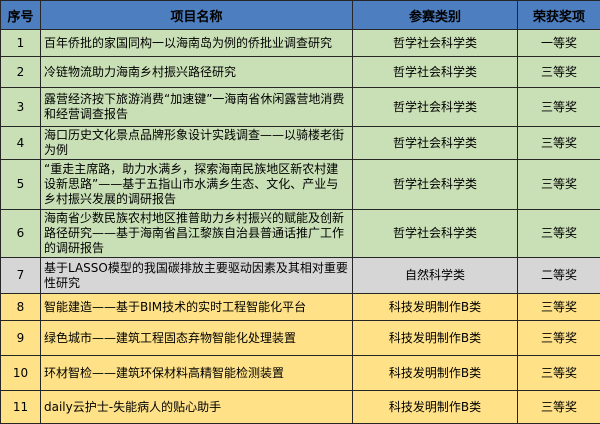 This screenshot has height=424, width=600. Describe the element at coordinates (197, 15) in the screenshot. I see `header-cell-name: 项目名称` at that location.